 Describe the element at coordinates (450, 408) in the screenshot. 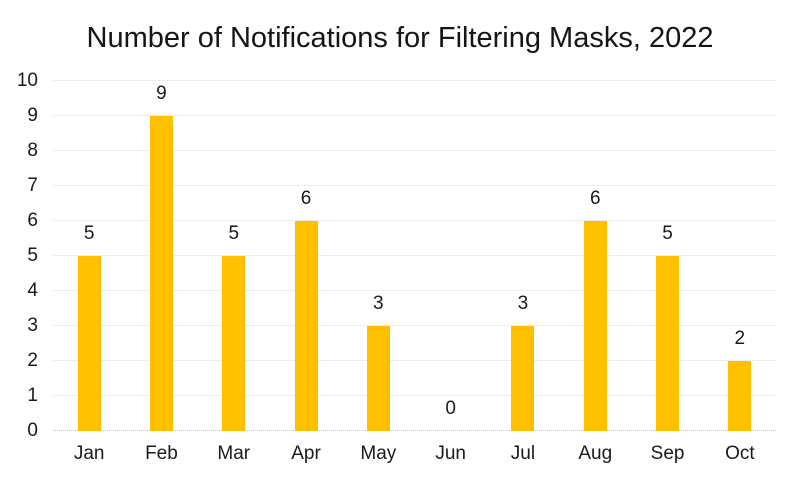

I see `bar-value-label-jun: 0` at that location.